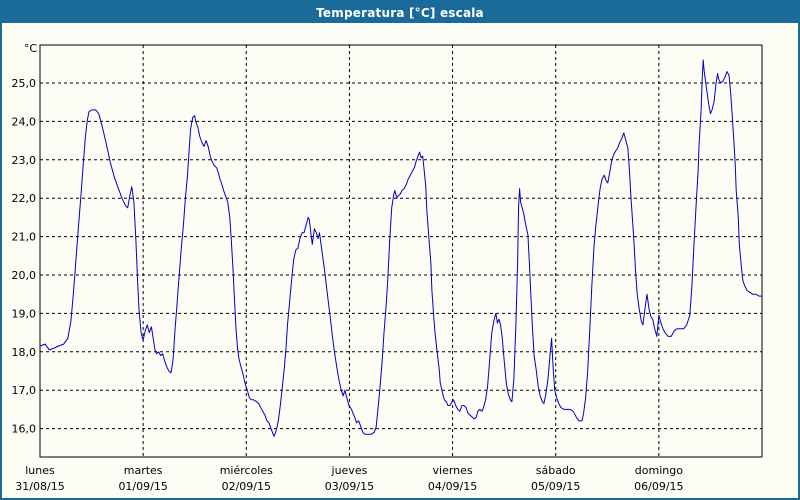  Describe the element at coordinates (24, 121) in the screenshot. I see `y-tick-label: 24,0` at that location.